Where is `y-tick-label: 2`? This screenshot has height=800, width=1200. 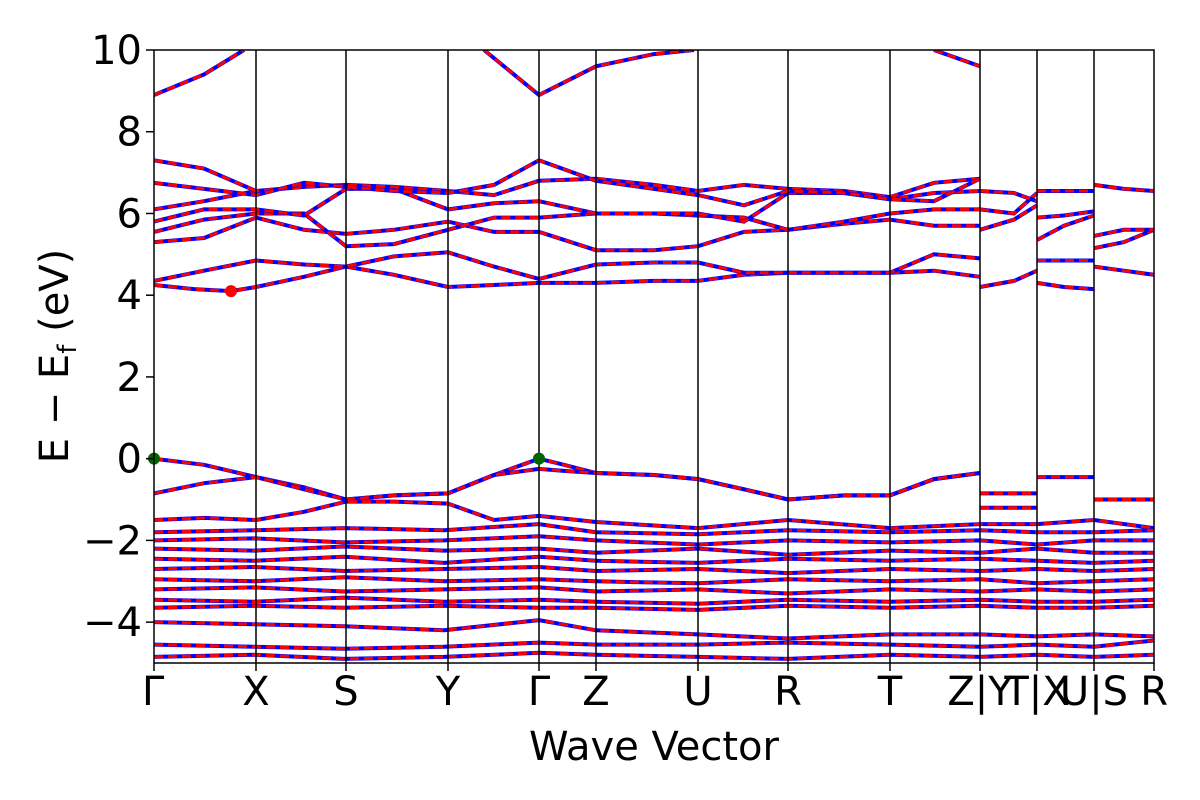
y-tick-label: 2 is located at coordinates (129, 378).